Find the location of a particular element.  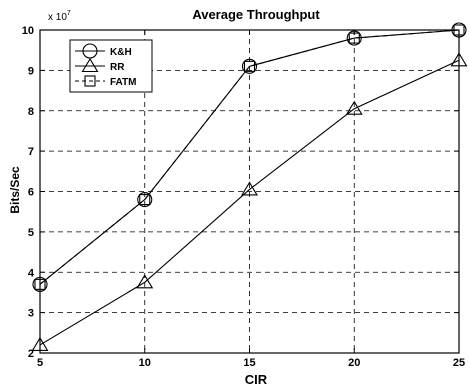

x-tick-label-2: 15 is located at coordinates (249, 363).